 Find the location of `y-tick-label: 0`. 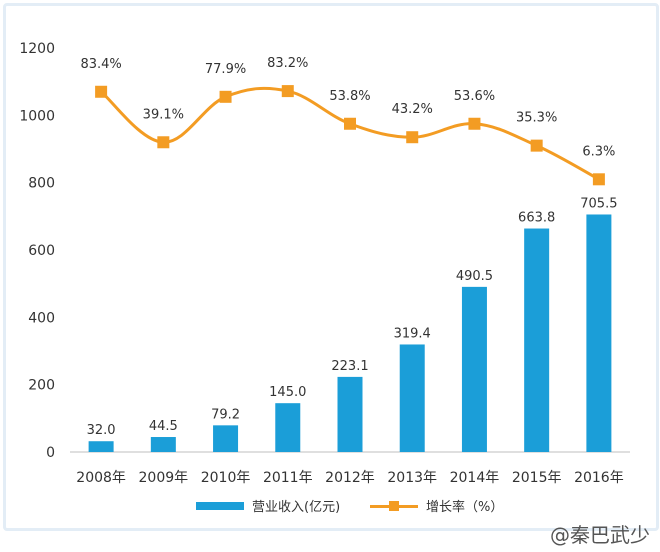

y-tick-label: 0 is located at coordinates (50, 453).